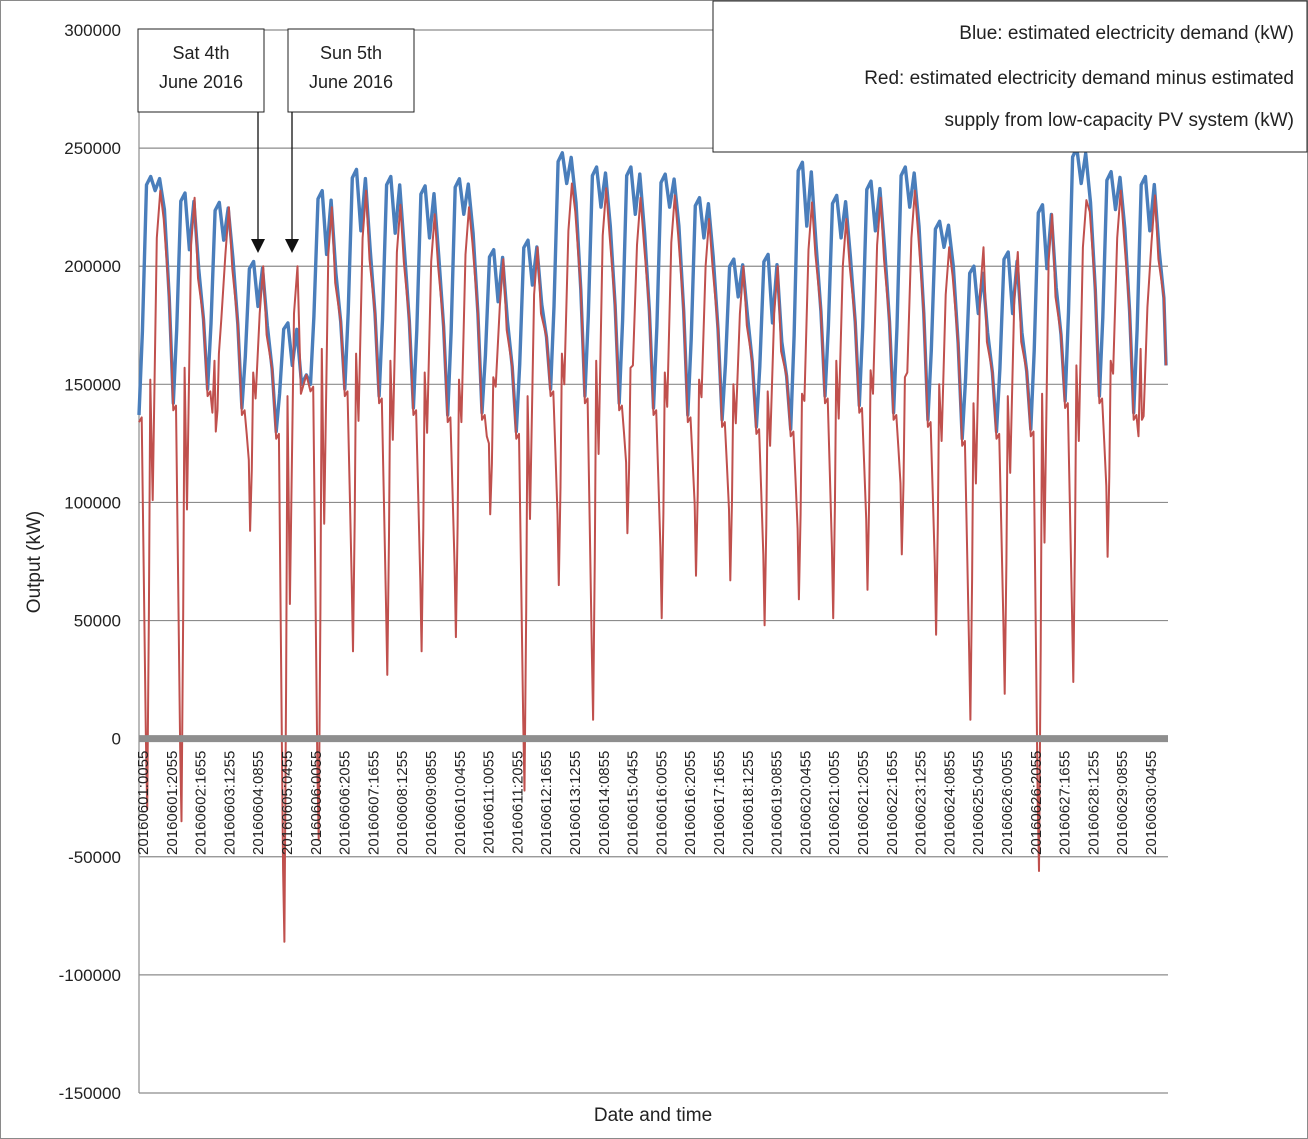 Image resolution: width=1308 pixels, height=1139 pixels. Describe the element at coordinates (92, 502) in the screenshot. I see `y-tick-label: 100000` at that location.